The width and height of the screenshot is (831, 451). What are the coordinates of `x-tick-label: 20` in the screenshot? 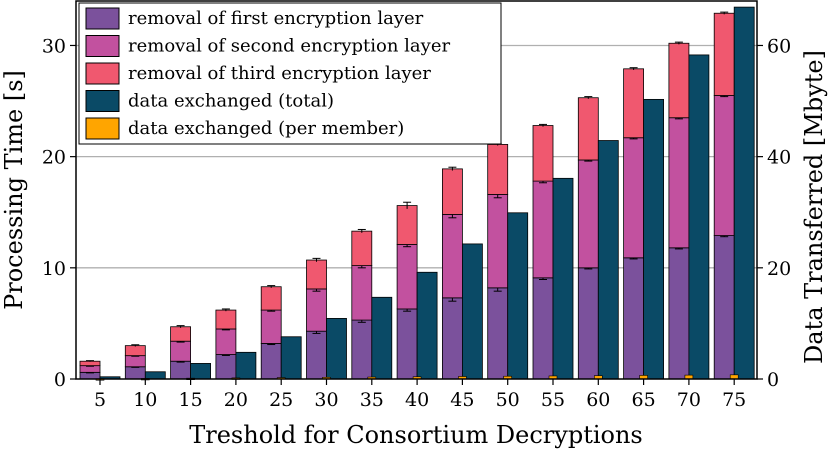 It's located at (236, 400).